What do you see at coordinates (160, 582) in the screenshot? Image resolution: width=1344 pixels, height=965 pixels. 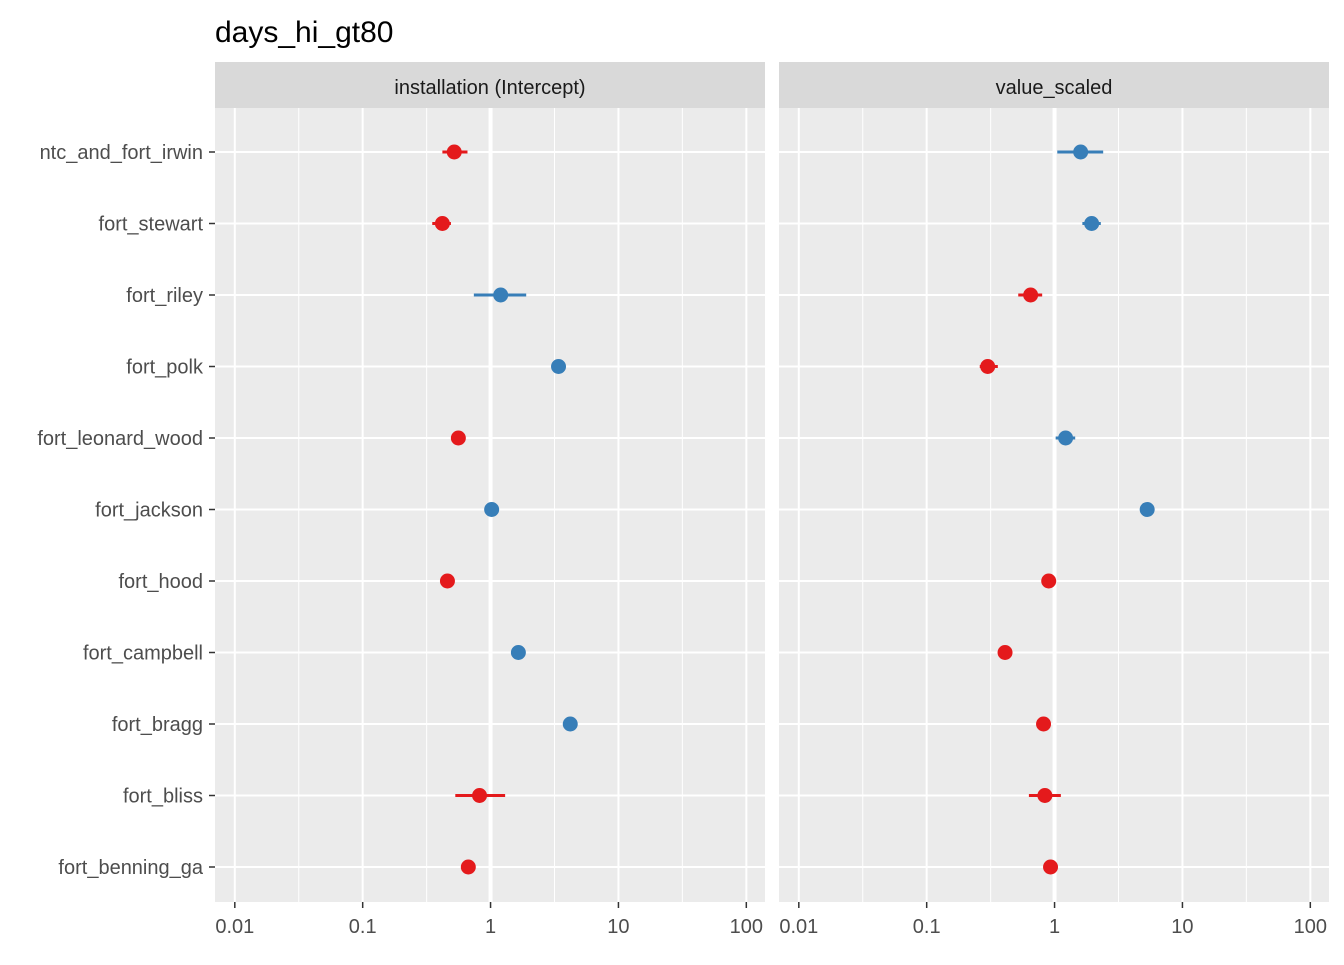 I see `y-tick-label: fort_hood` at bounding box center [160, 582].